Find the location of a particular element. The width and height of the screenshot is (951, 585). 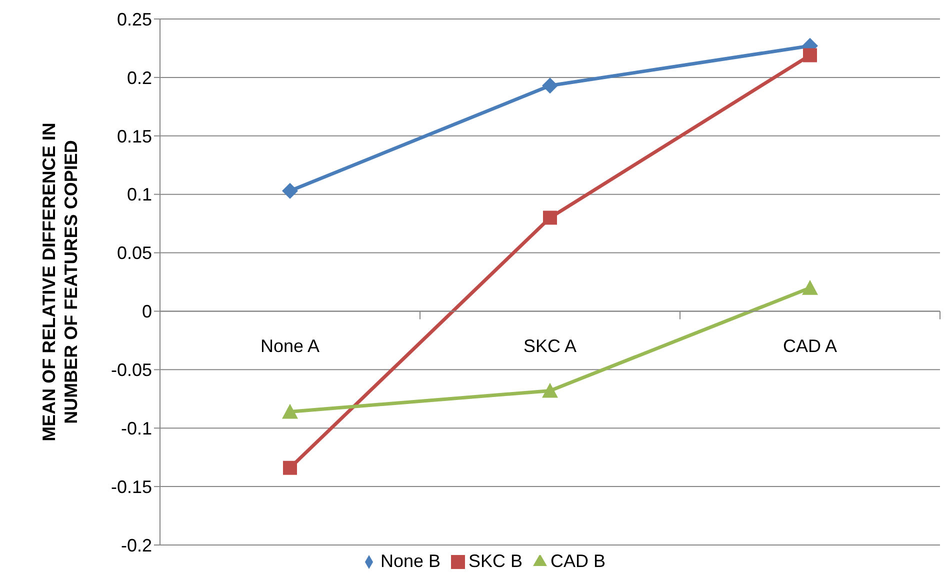

y-tick-label: 0.1 is located at coordinates (139, 194).